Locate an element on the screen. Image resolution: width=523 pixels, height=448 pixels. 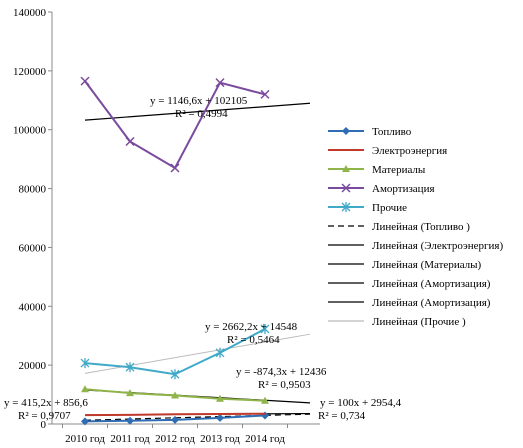
trendline-r2: R² = 0,5464 is located at coordinates (253, 340).